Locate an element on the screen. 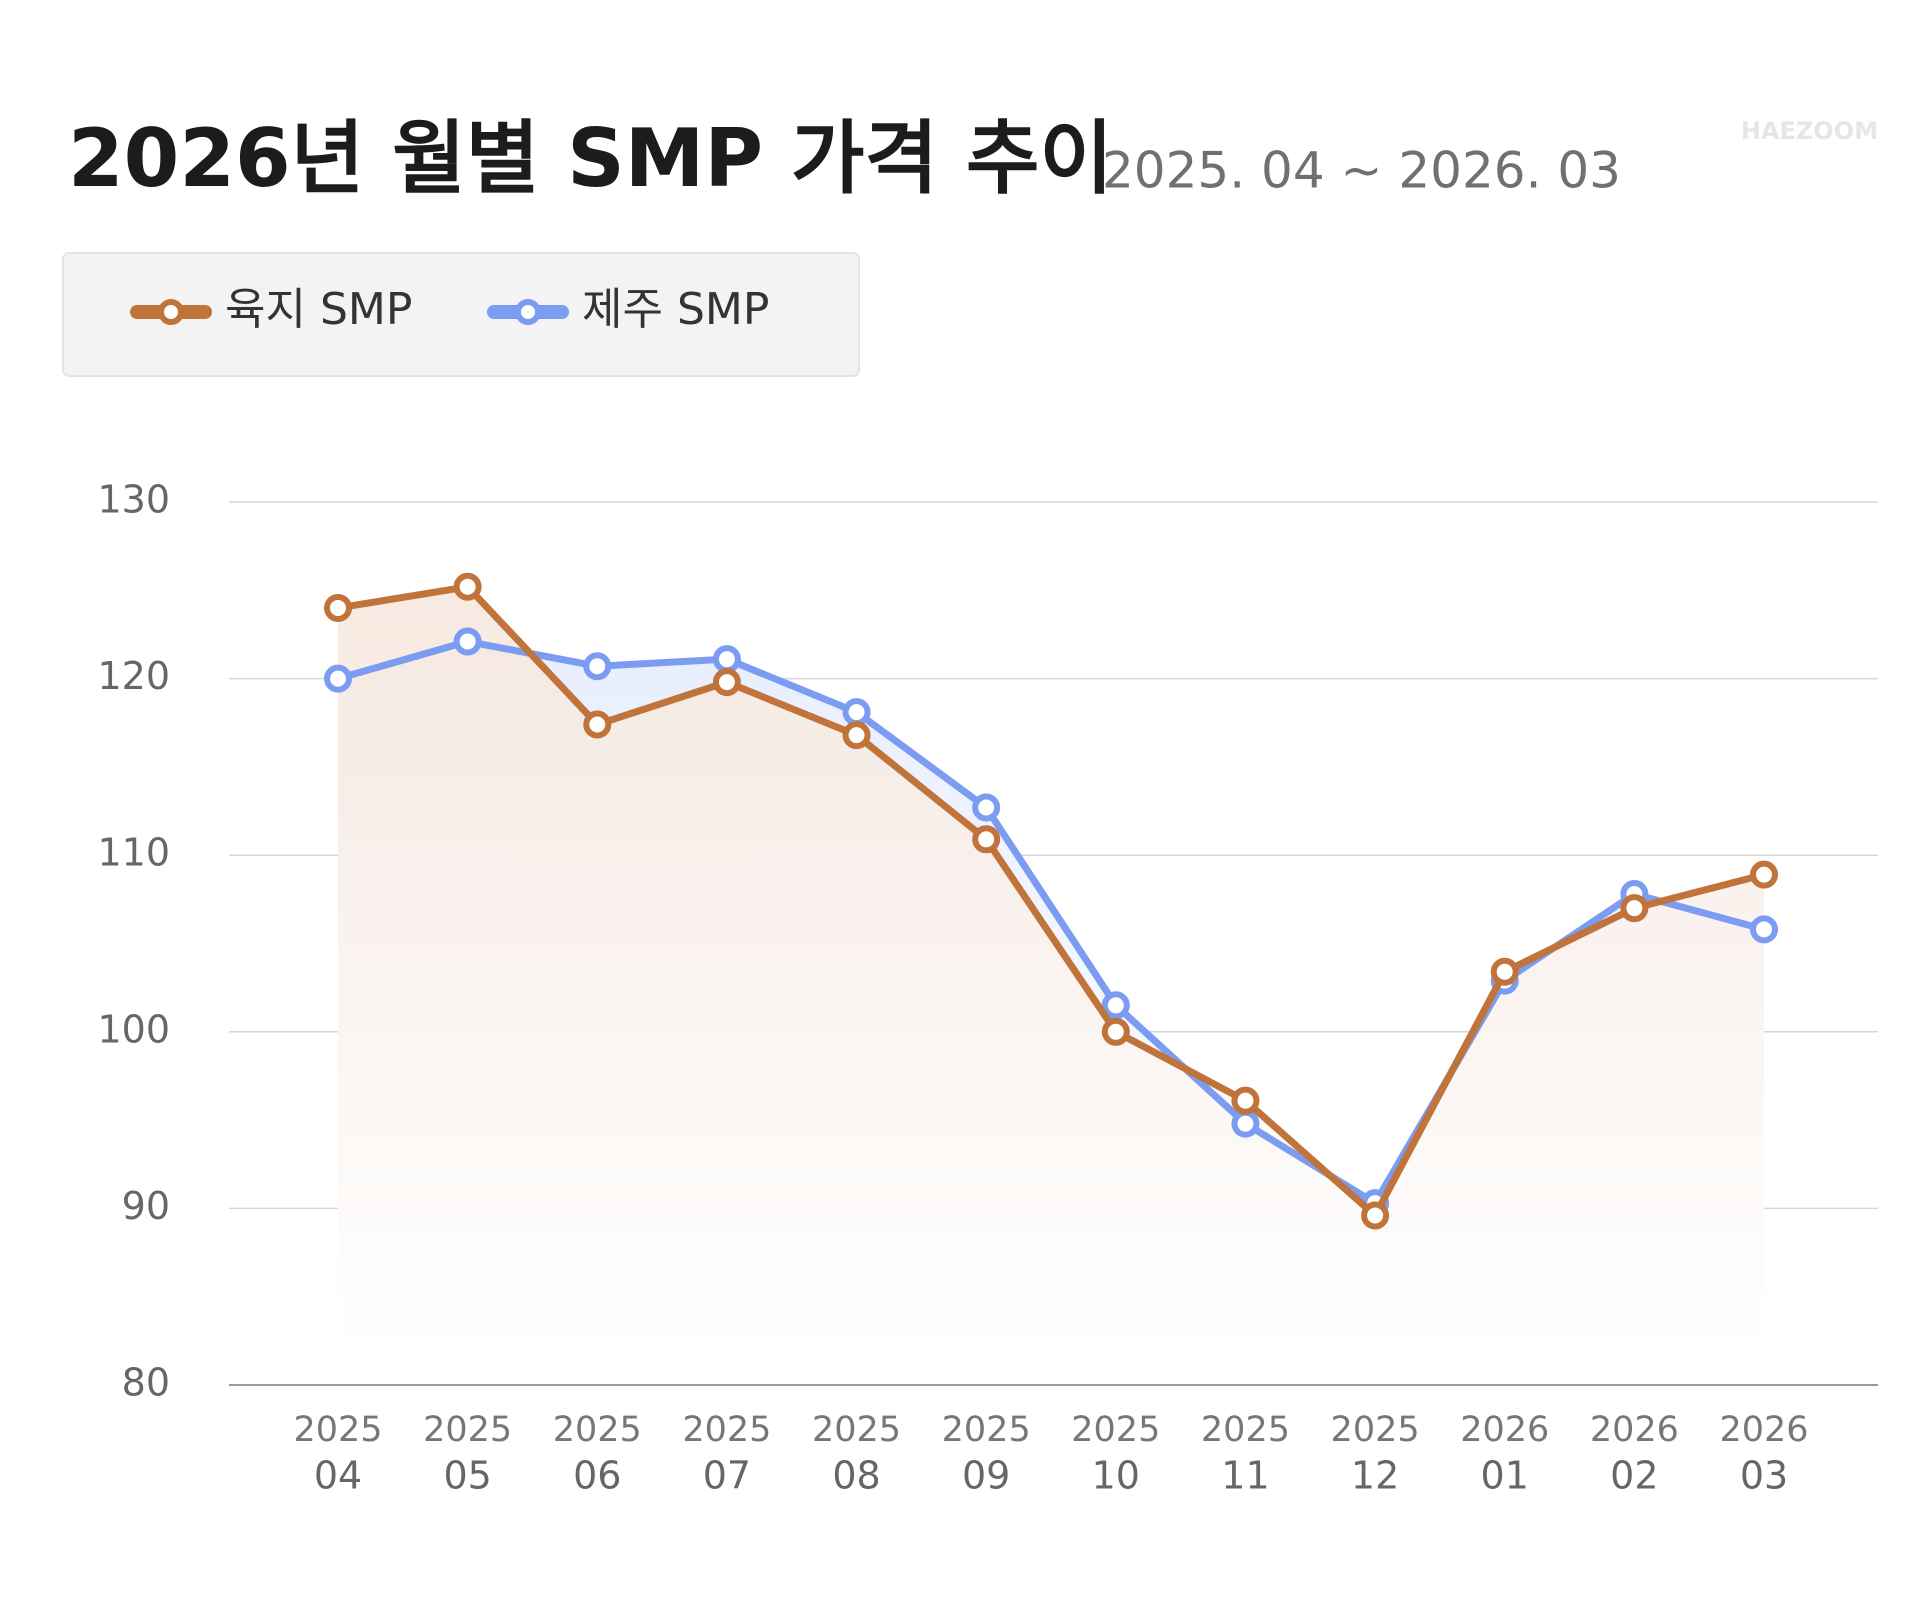 The width and height of the screenshot is (1932, 1612). x-tick-label: 04 is located at coordinates (338, 1476).